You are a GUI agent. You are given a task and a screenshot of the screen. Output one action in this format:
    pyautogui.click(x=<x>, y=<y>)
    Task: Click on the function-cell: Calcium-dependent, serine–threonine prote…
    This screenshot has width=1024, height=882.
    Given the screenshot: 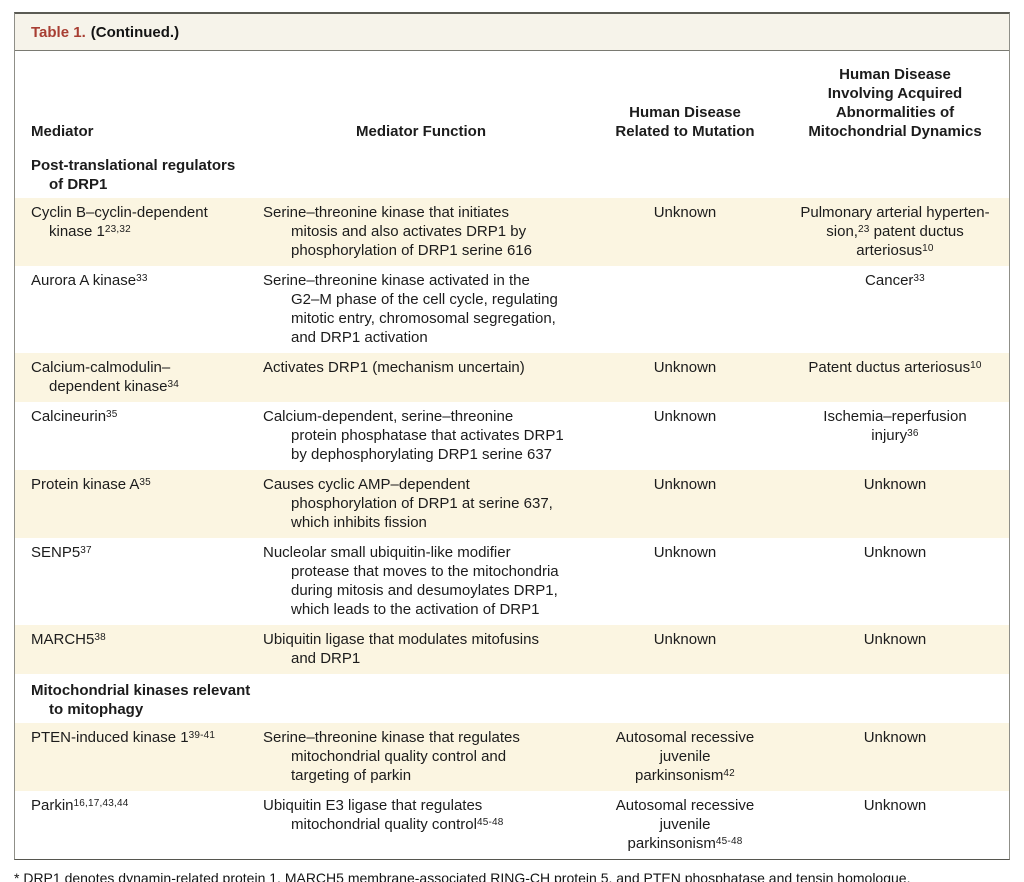 What is the action you would take?
    pyautogui.click(x=413, y=435)
    